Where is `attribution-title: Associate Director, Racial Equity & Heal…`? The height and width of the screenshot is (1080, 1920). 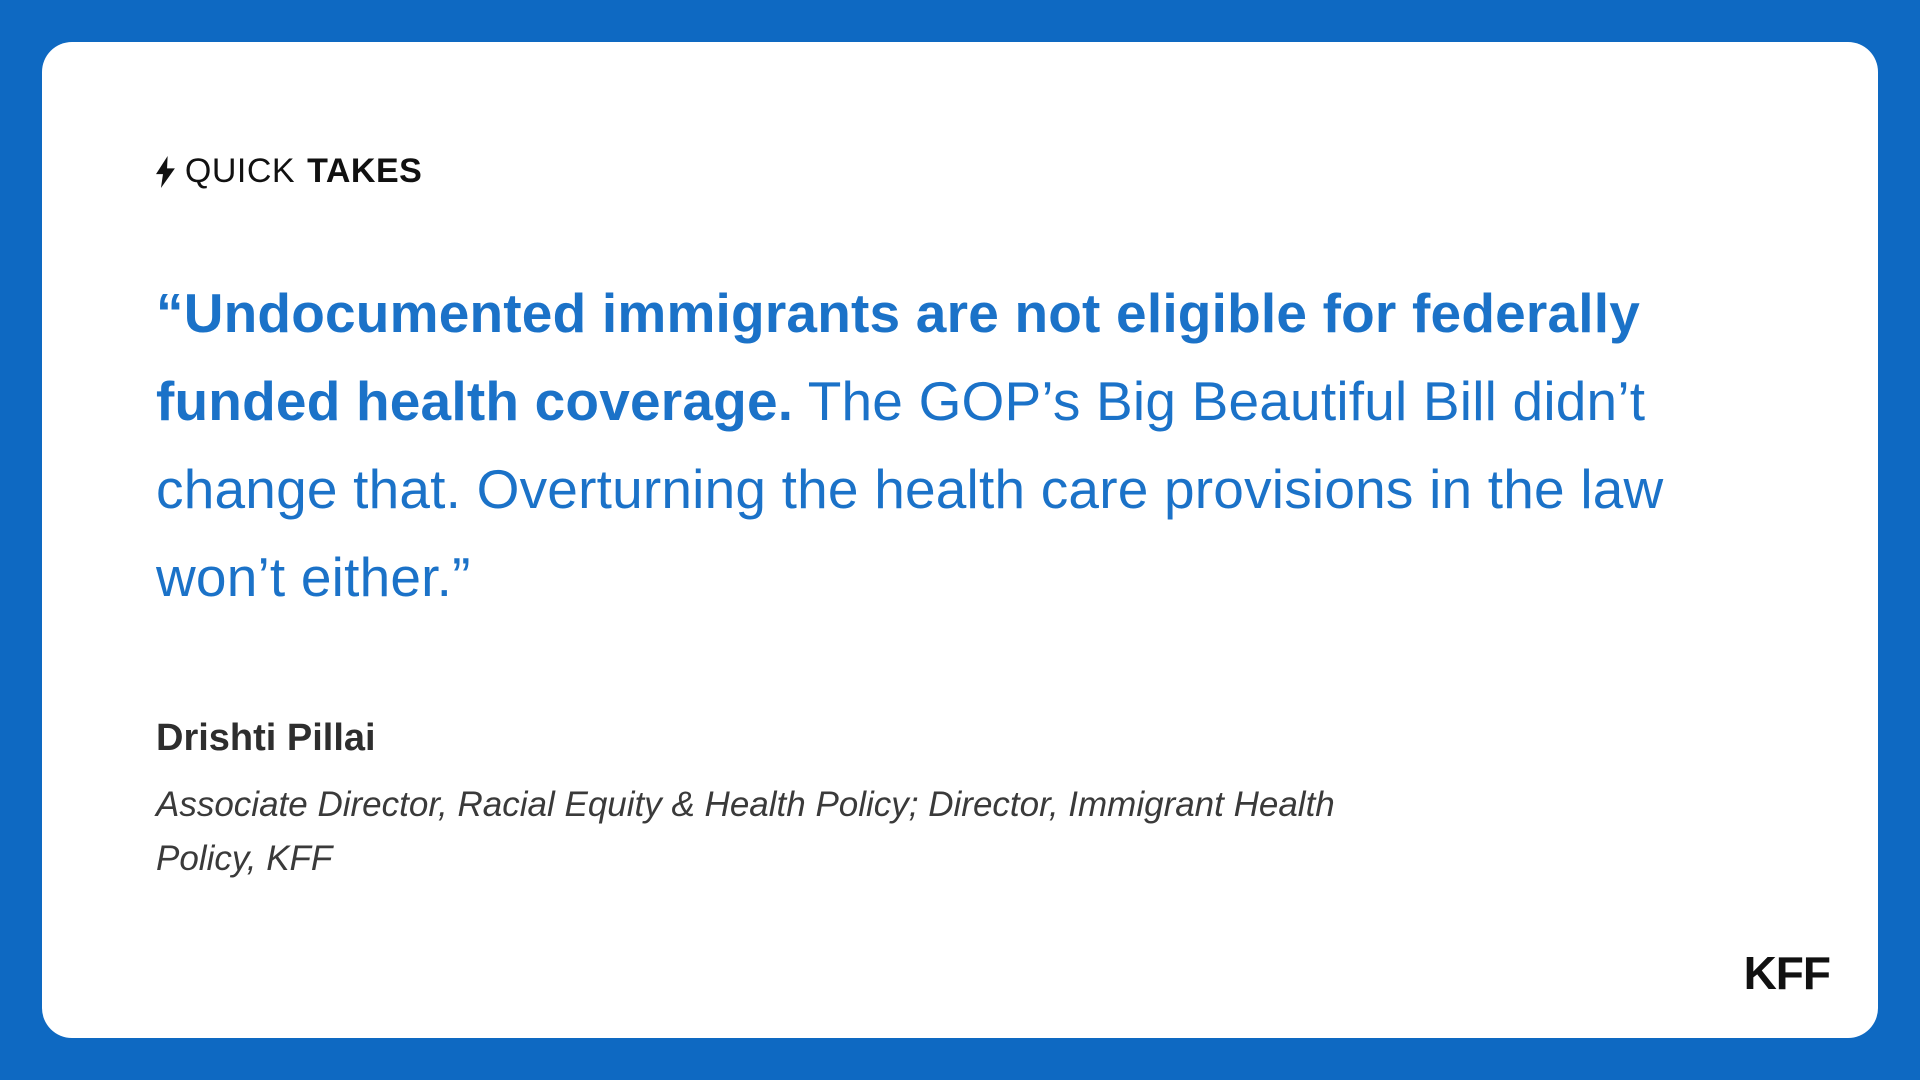
attribution-title: Associate Director, Racial Equity & Heal… is located at coordinates (745, 832).